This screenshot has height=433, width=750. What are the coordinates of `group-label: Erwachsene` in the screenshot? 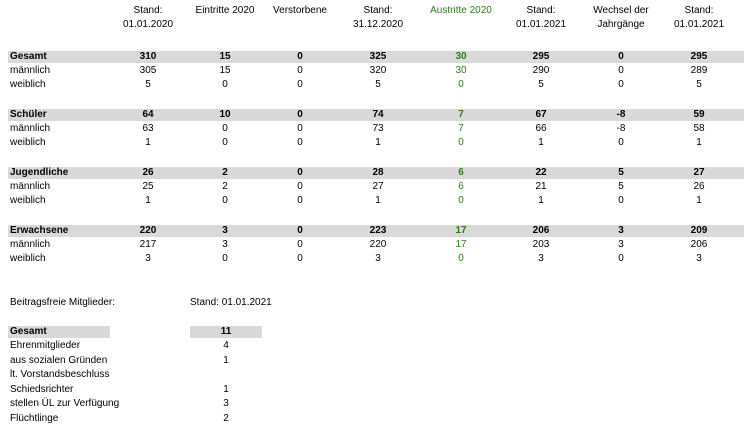 It's located at (39, 230).